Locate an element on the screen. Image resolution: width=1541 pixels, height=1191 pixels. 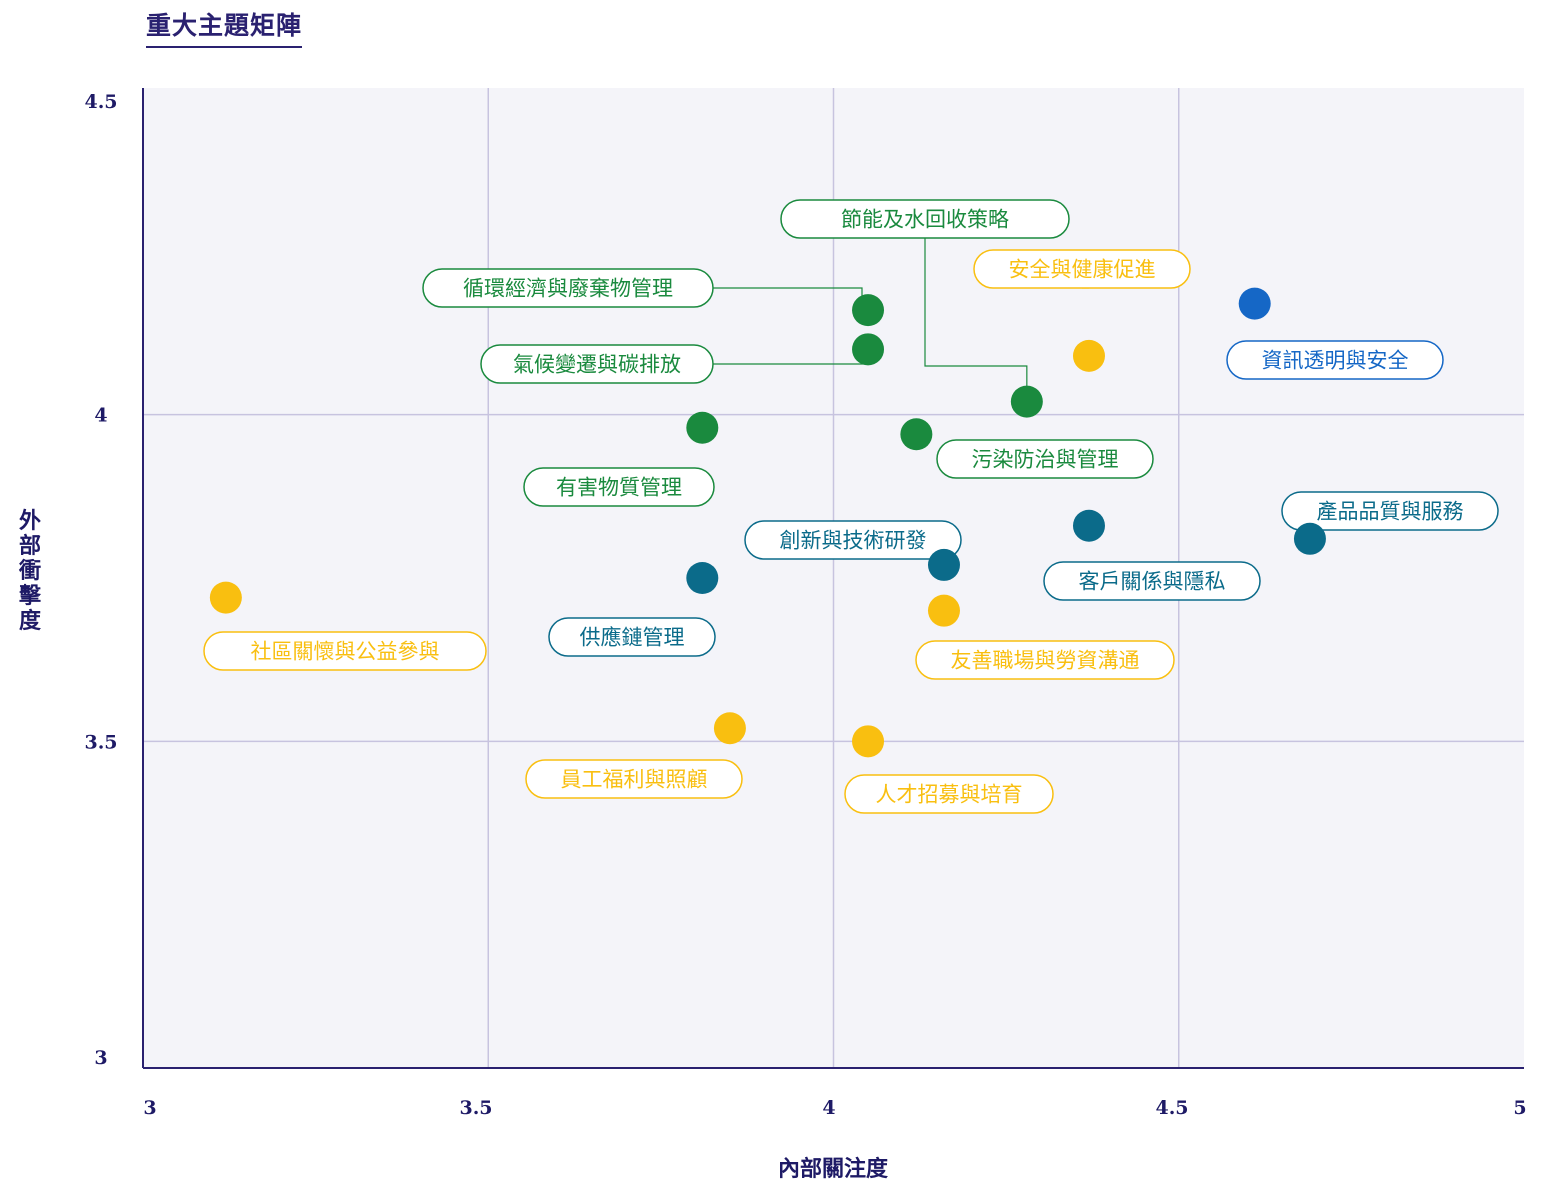
x-tick-label: 4 is located at coordinates (828, 1108).